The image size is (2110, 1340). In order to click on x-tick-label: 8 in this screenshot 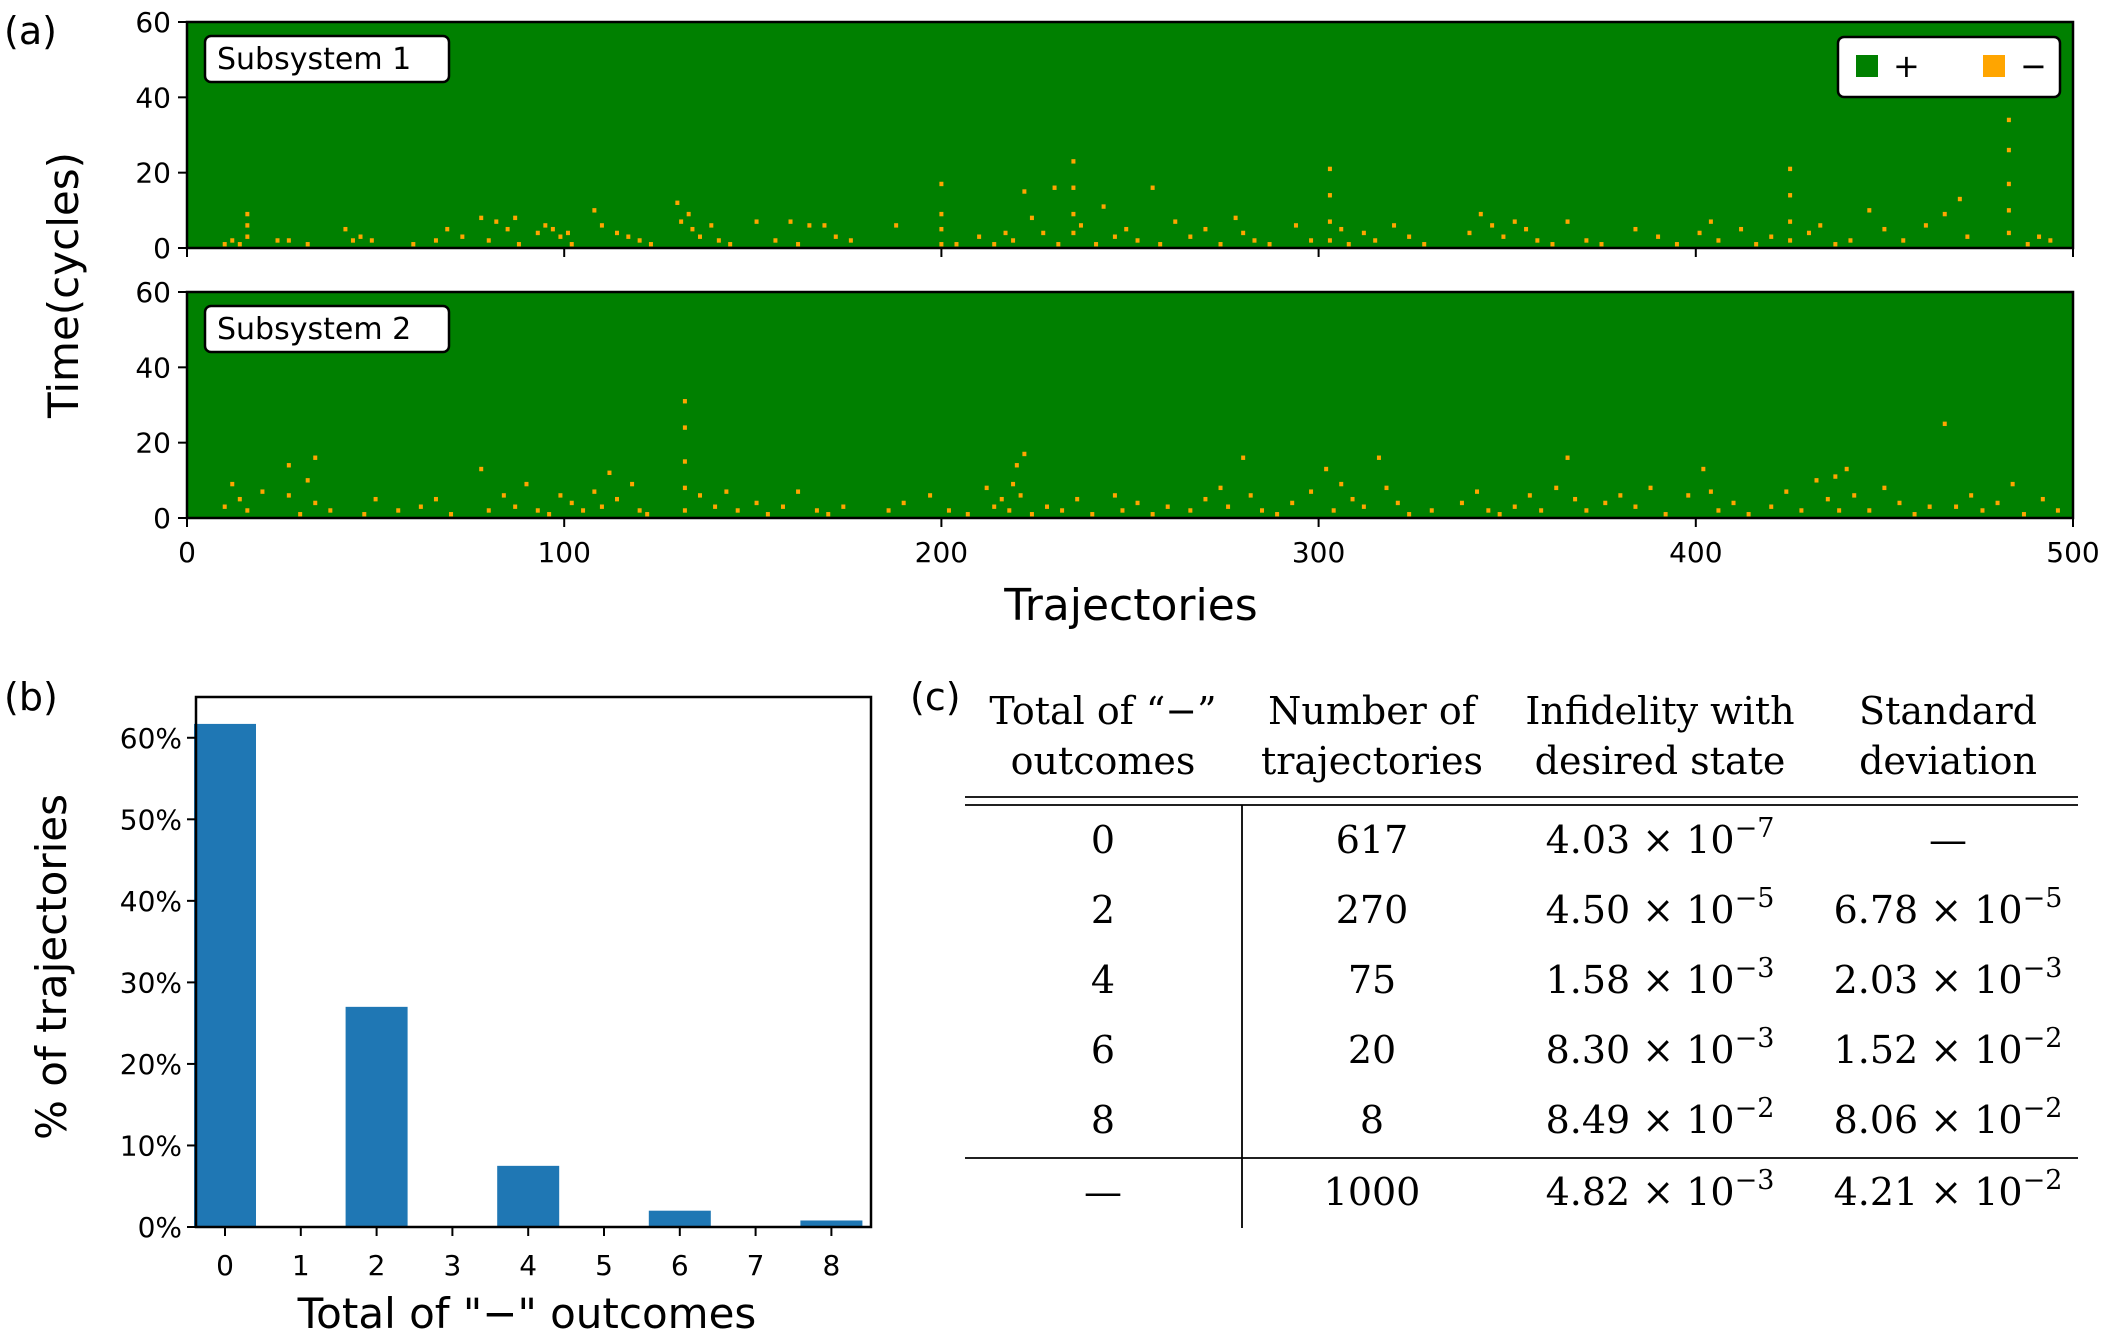, I will do `click(831, 1265)`.